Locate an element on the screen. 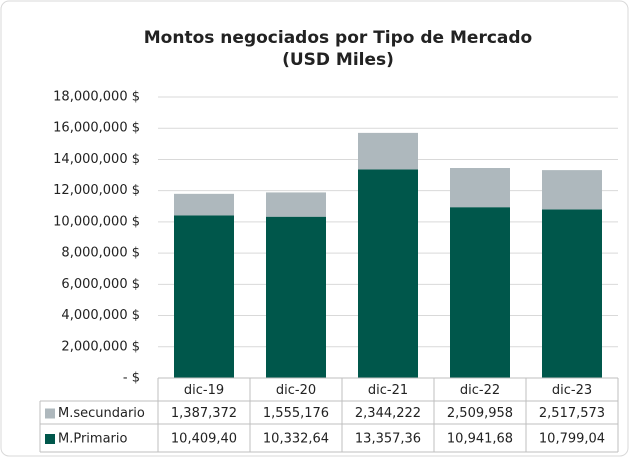 The height and width of the screenshot is (457, 629). y-tick-label: 2,000,000 $ is located at coordinates (100, 346).